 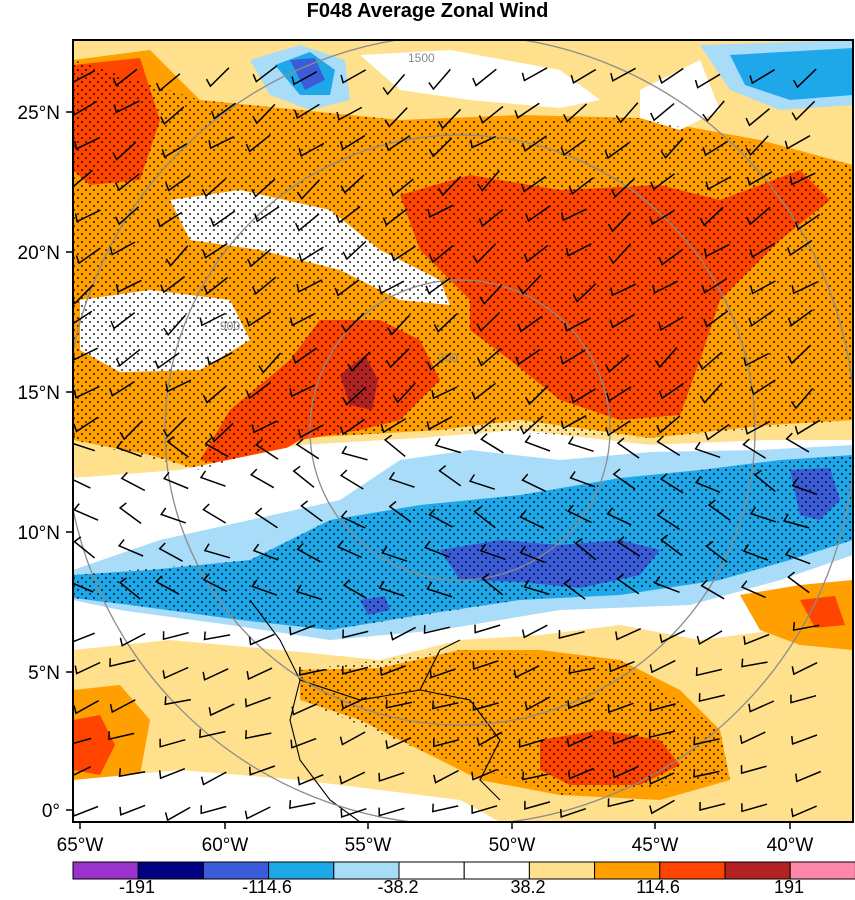 I want to click on ring-label-1500: 1500, so click(x=421, y=58).